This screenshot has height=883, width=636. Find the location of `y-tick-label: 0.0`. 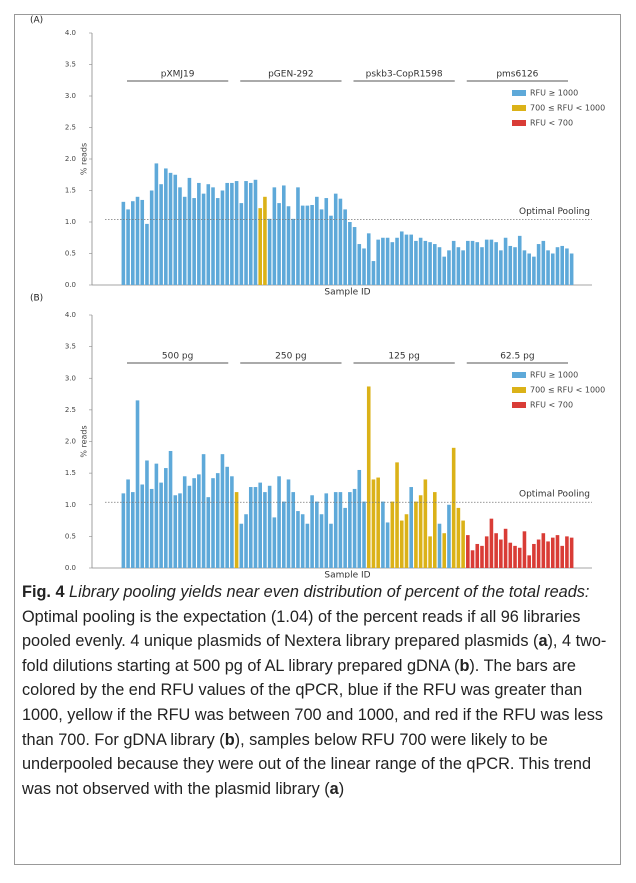

y-tick-label: 0.0 is located at coordinates (70, 285).